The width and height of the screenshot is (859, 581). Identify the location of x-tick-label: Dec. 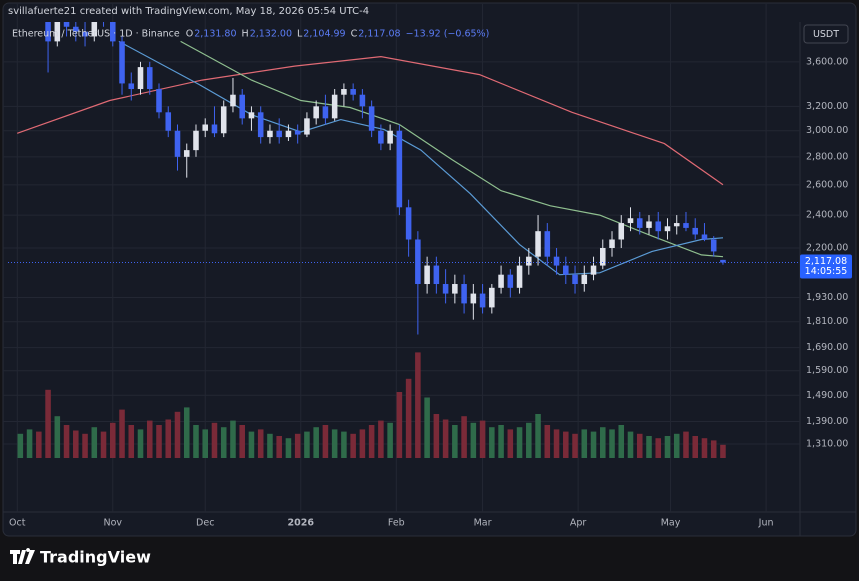
(205, 523).